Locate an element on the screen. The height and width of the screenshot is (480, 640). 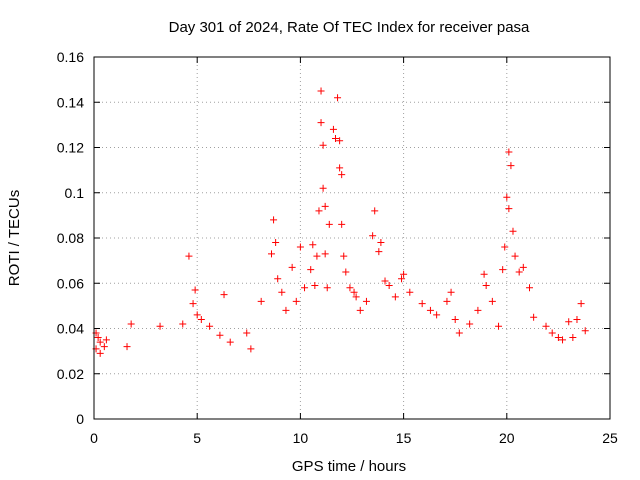
y-tick-label: 0.08 is located at coordinates (70, 238).